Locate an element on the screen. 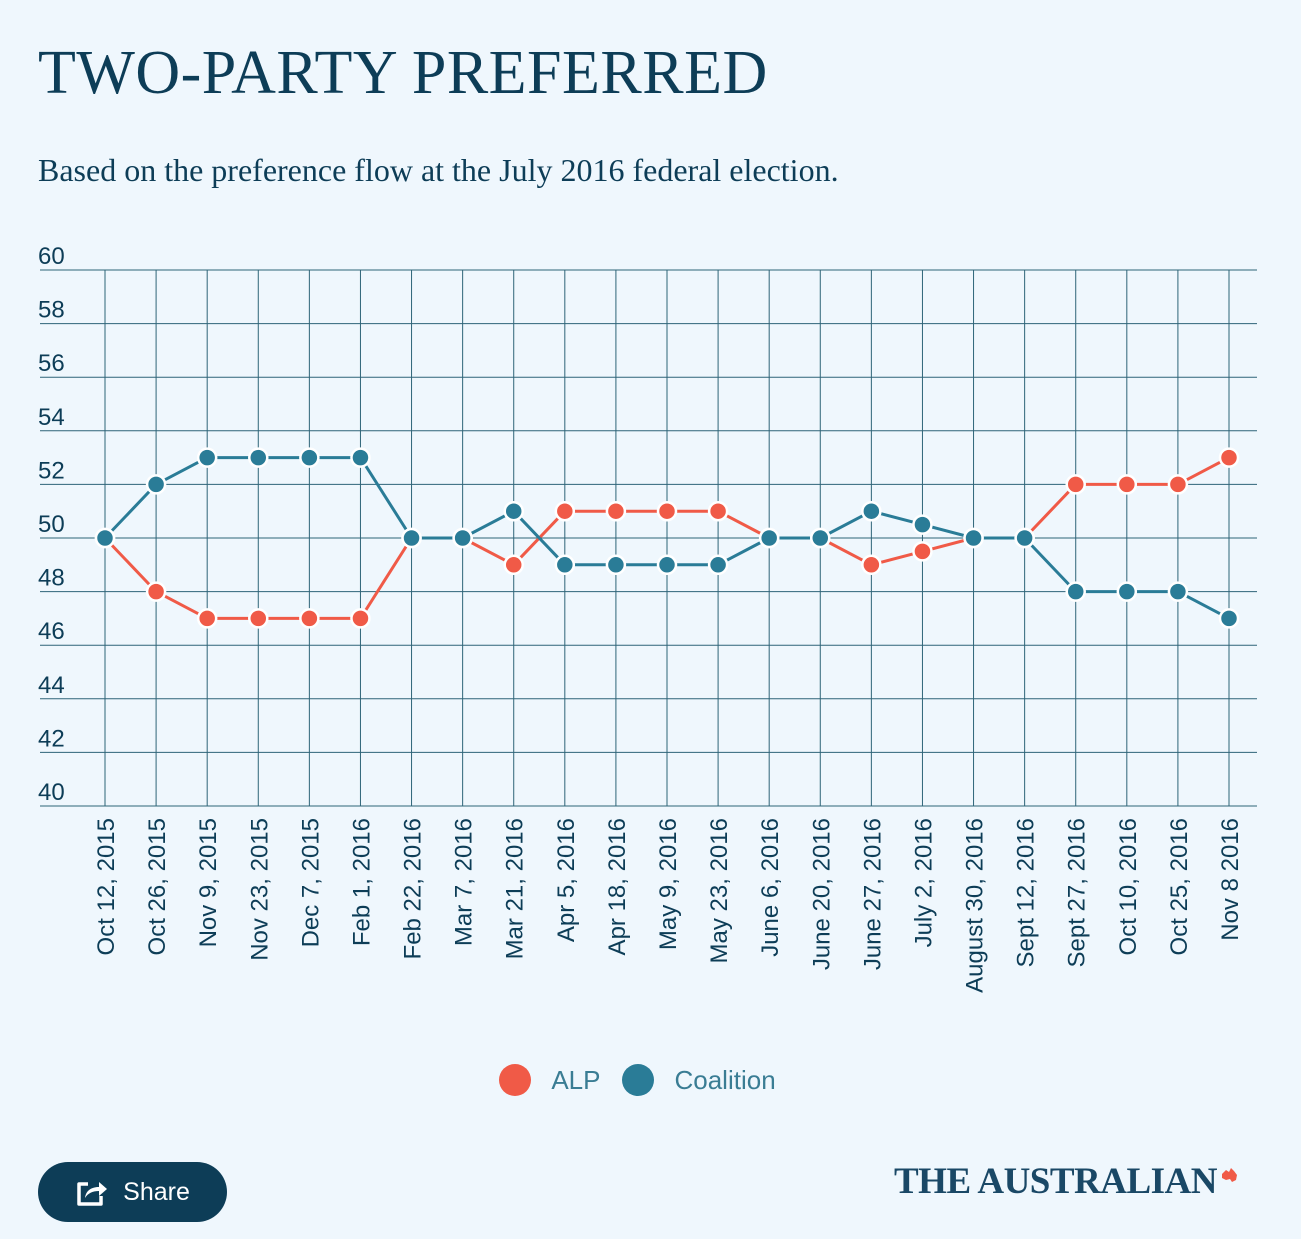 The height and width of the screenshot is (1239, 1301). brand-logo: THE AUSTRALIAN is located at coordinates (1066, 1181).